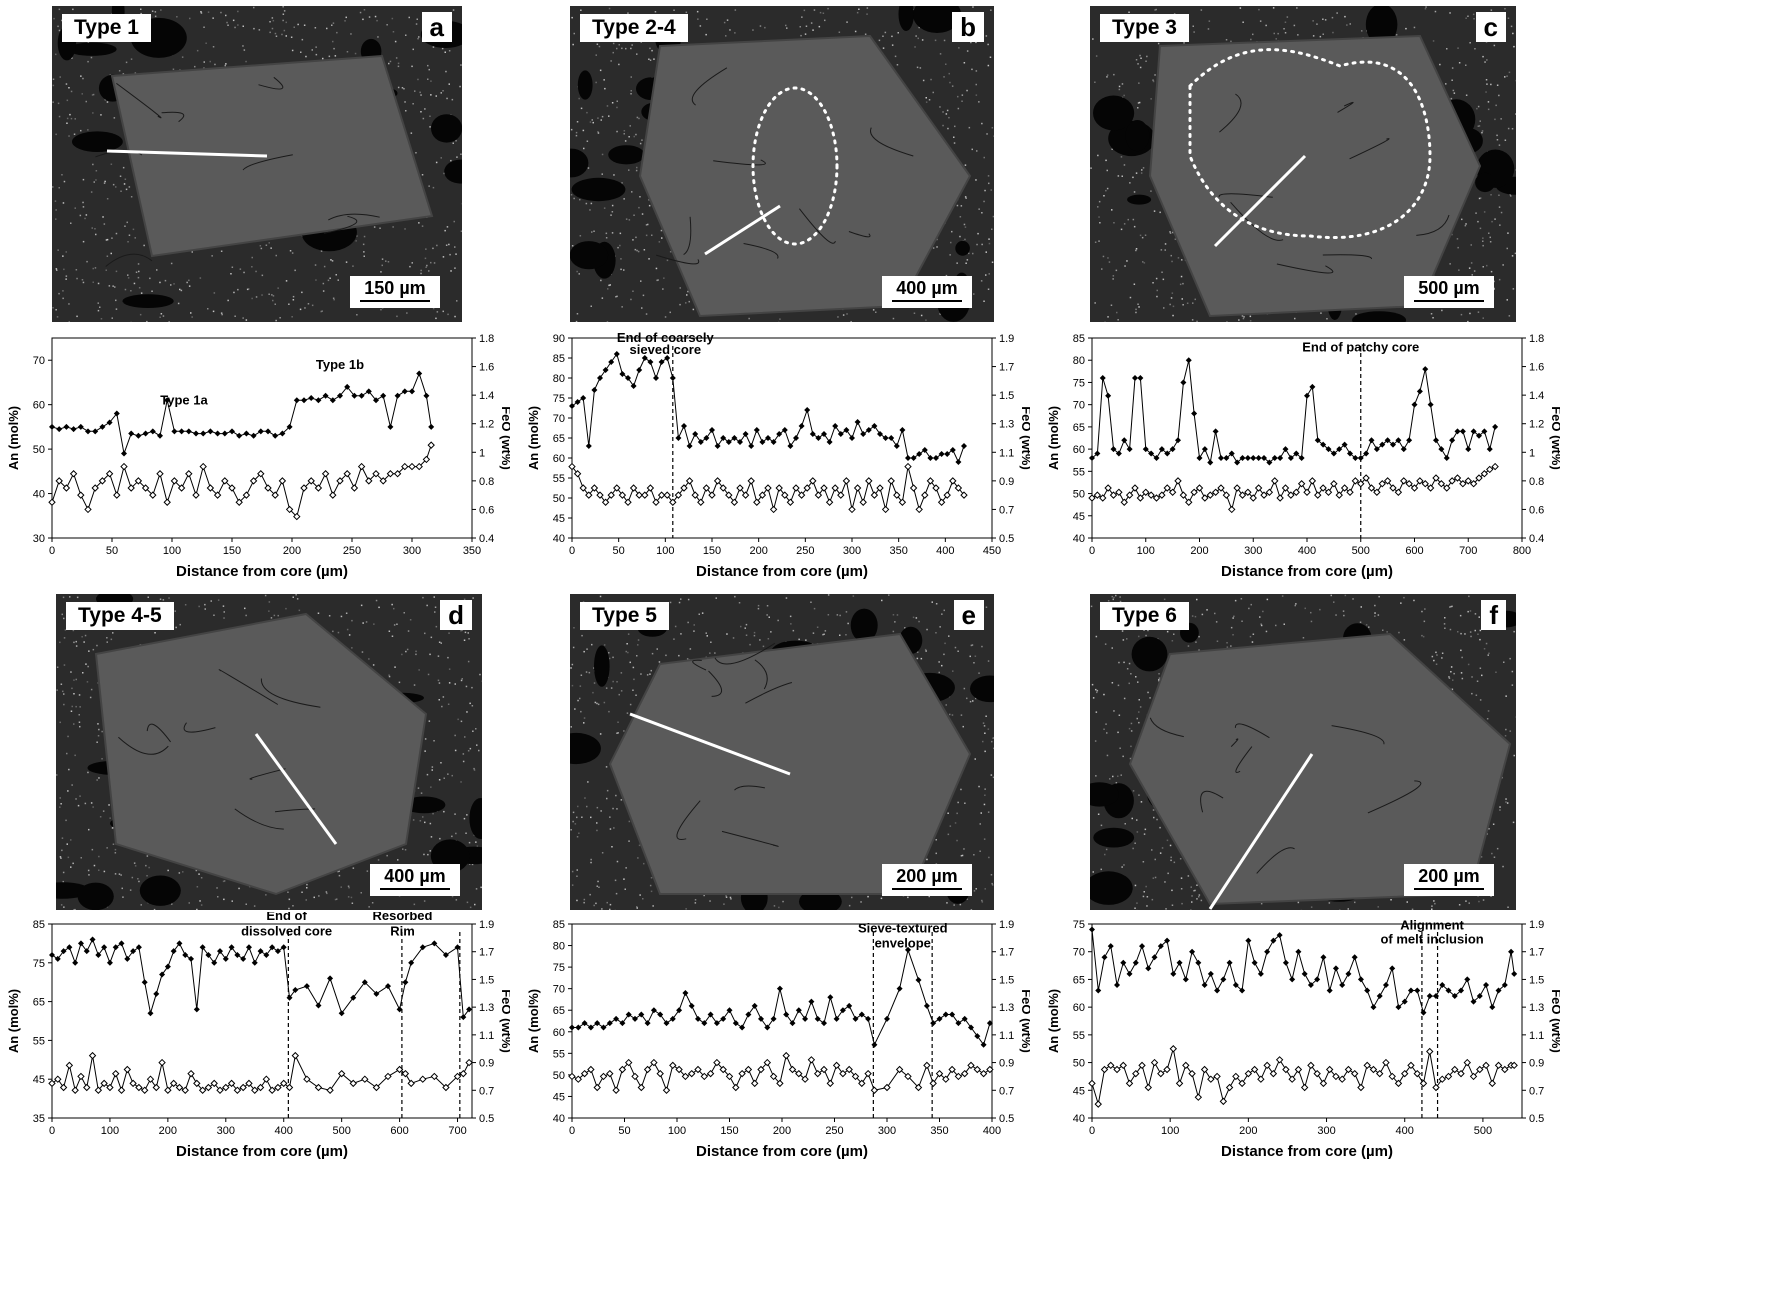  What do you see at coordinates (456, 615) in the screenshot?
I see `panel-letter: d` at bounding box center [456, 615].